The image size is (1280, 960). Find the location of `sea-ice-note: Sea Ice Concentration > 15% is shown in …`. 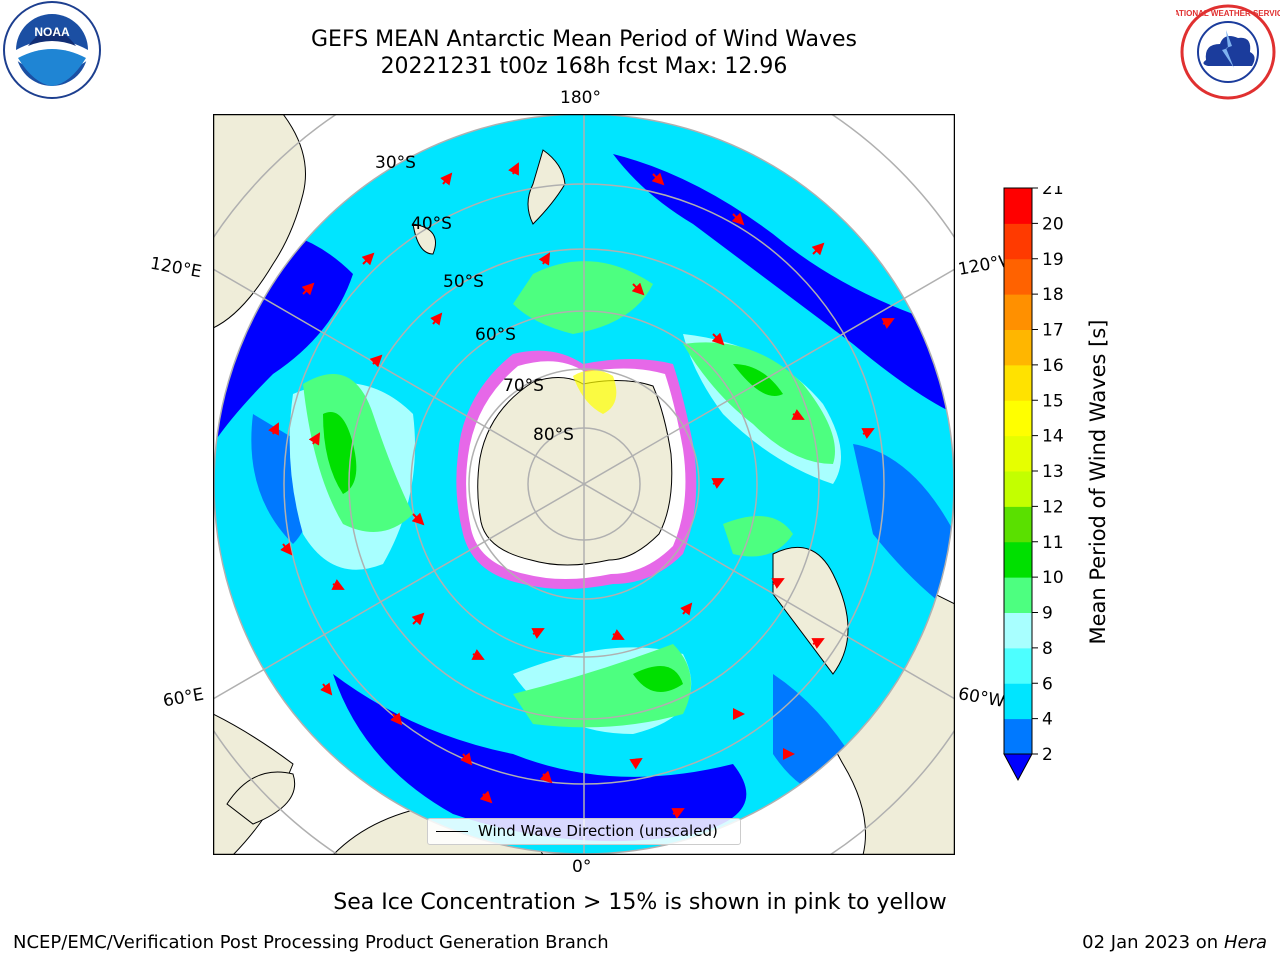

sea-ice-note: Sea Ice Concentration > 15% is shown in … is located at coordinates (640, 902).